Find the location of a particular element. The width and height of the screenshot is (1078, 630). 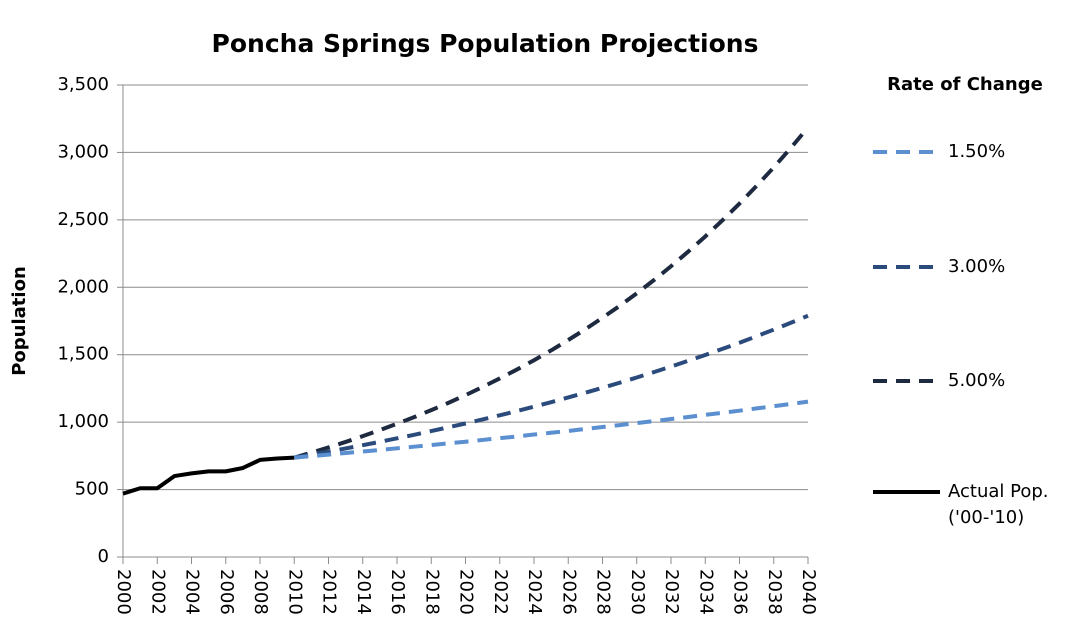

y-tick-label: 2,500 is located at coordinates (83, 219).